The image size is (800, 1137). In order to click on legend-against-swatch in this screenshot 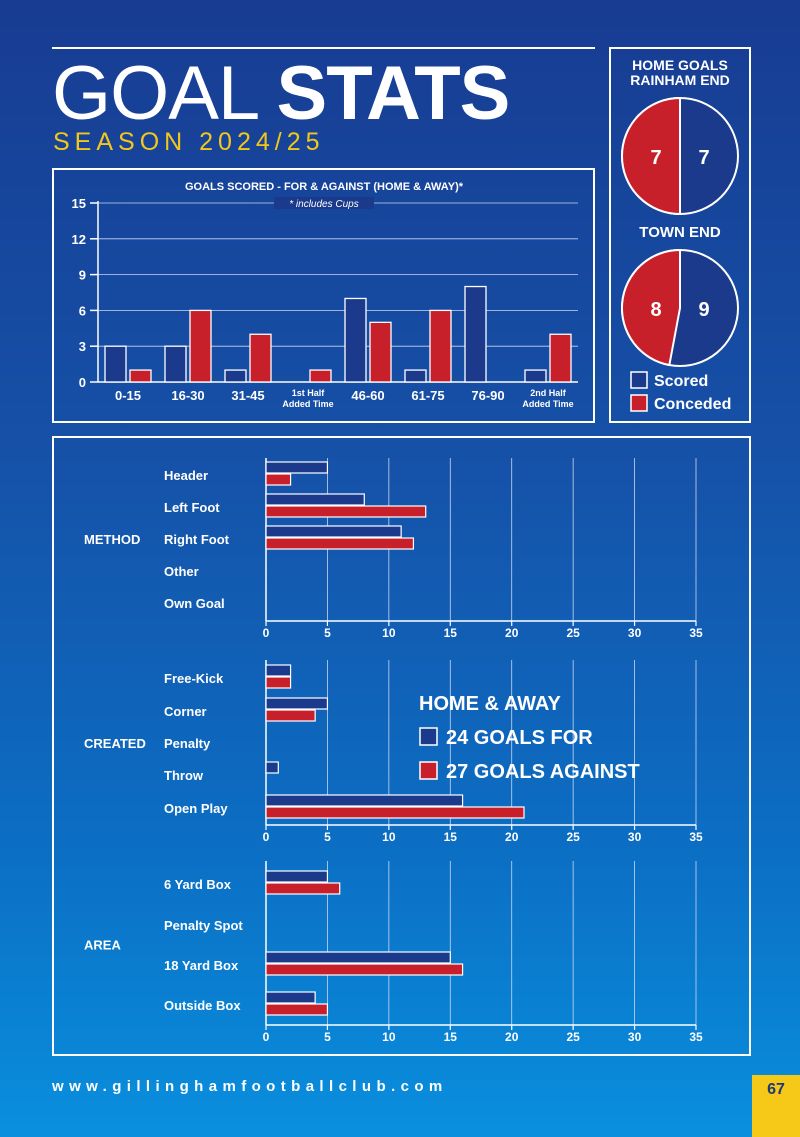, I will do `click(428, 770)`.